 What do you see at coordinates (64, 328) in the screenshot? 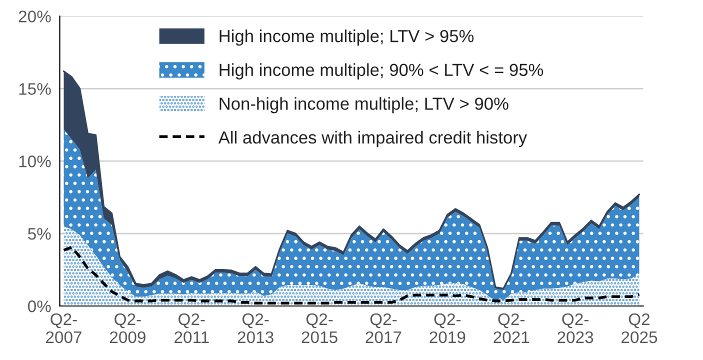
I see `x-tick-label: Q2- 2007` at bounding box center [64, 328].